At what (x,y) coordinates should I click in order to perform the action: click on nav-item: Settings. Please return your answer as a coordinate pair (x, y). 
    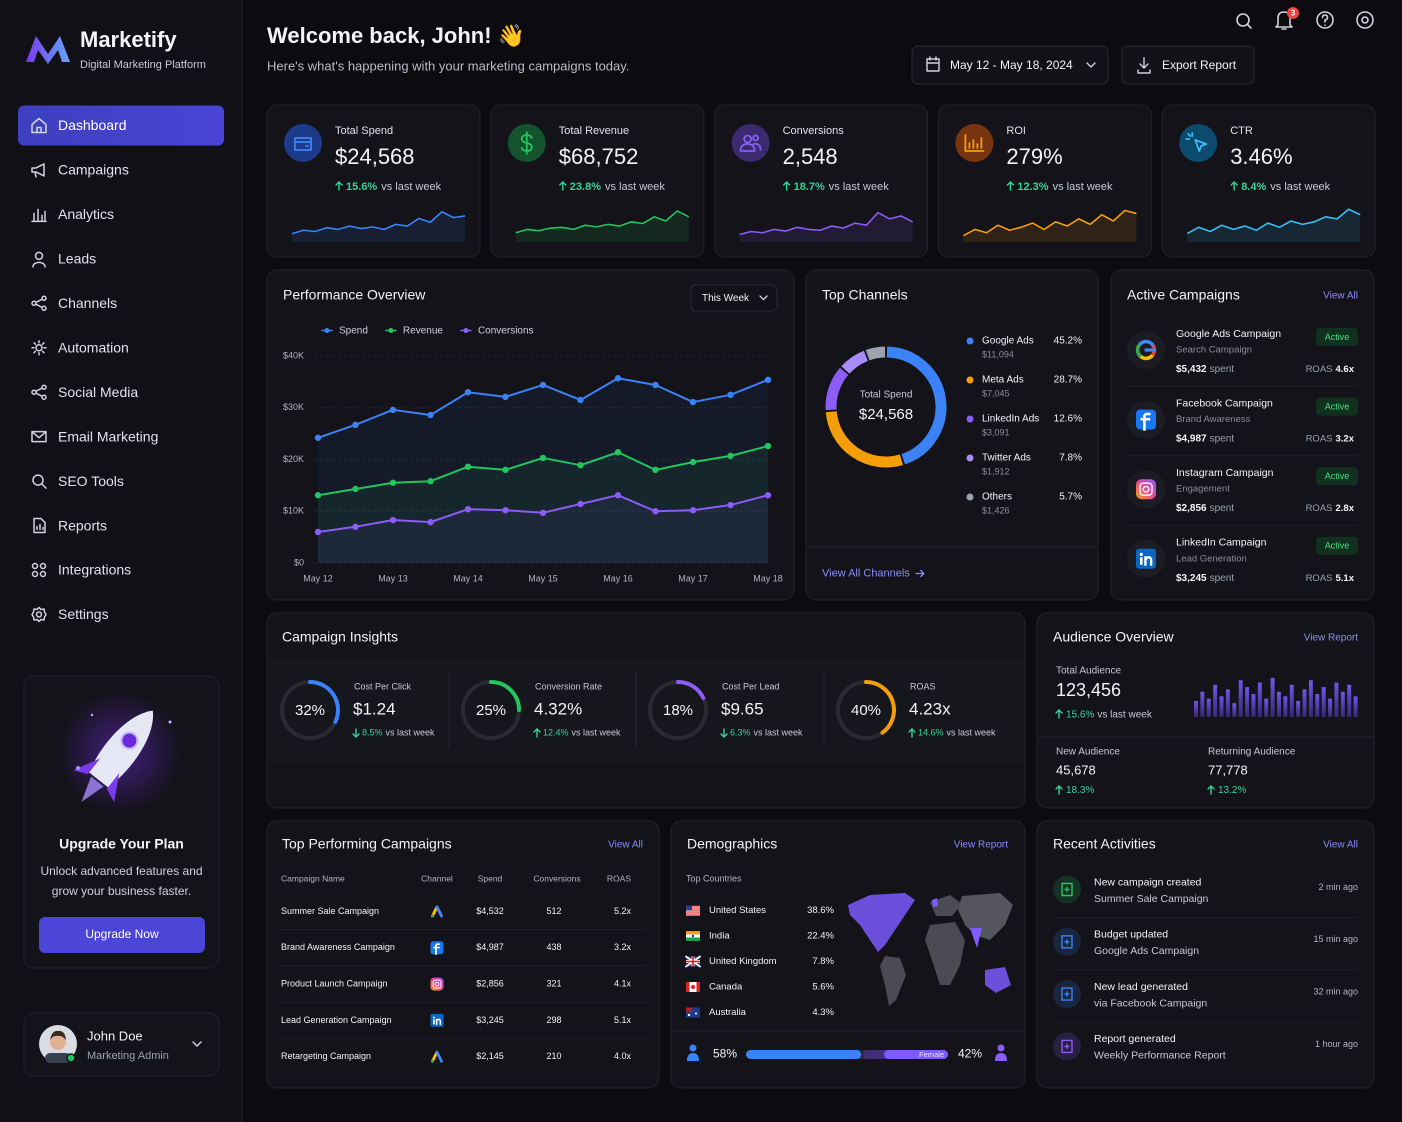
    Looking at the image, I should click on (70, 614).